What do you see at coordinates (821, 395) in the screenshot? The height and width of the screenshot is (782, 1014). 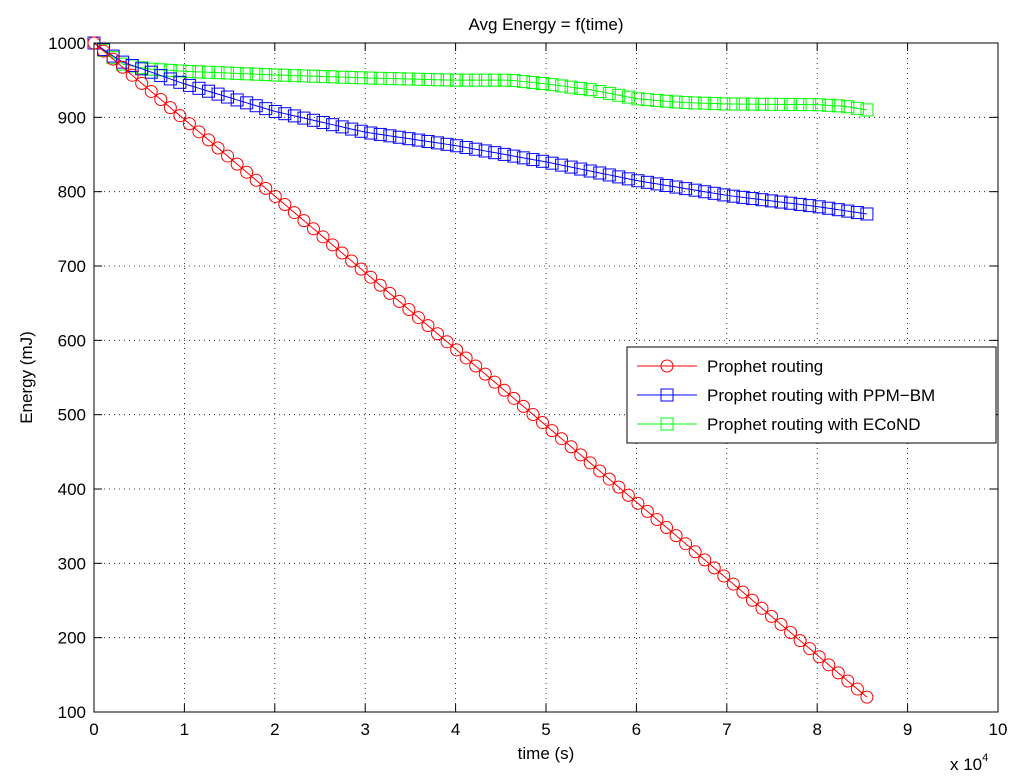 I see `legend-label: Prophet routing with PPM−BM` at bounding box center [821, 395].